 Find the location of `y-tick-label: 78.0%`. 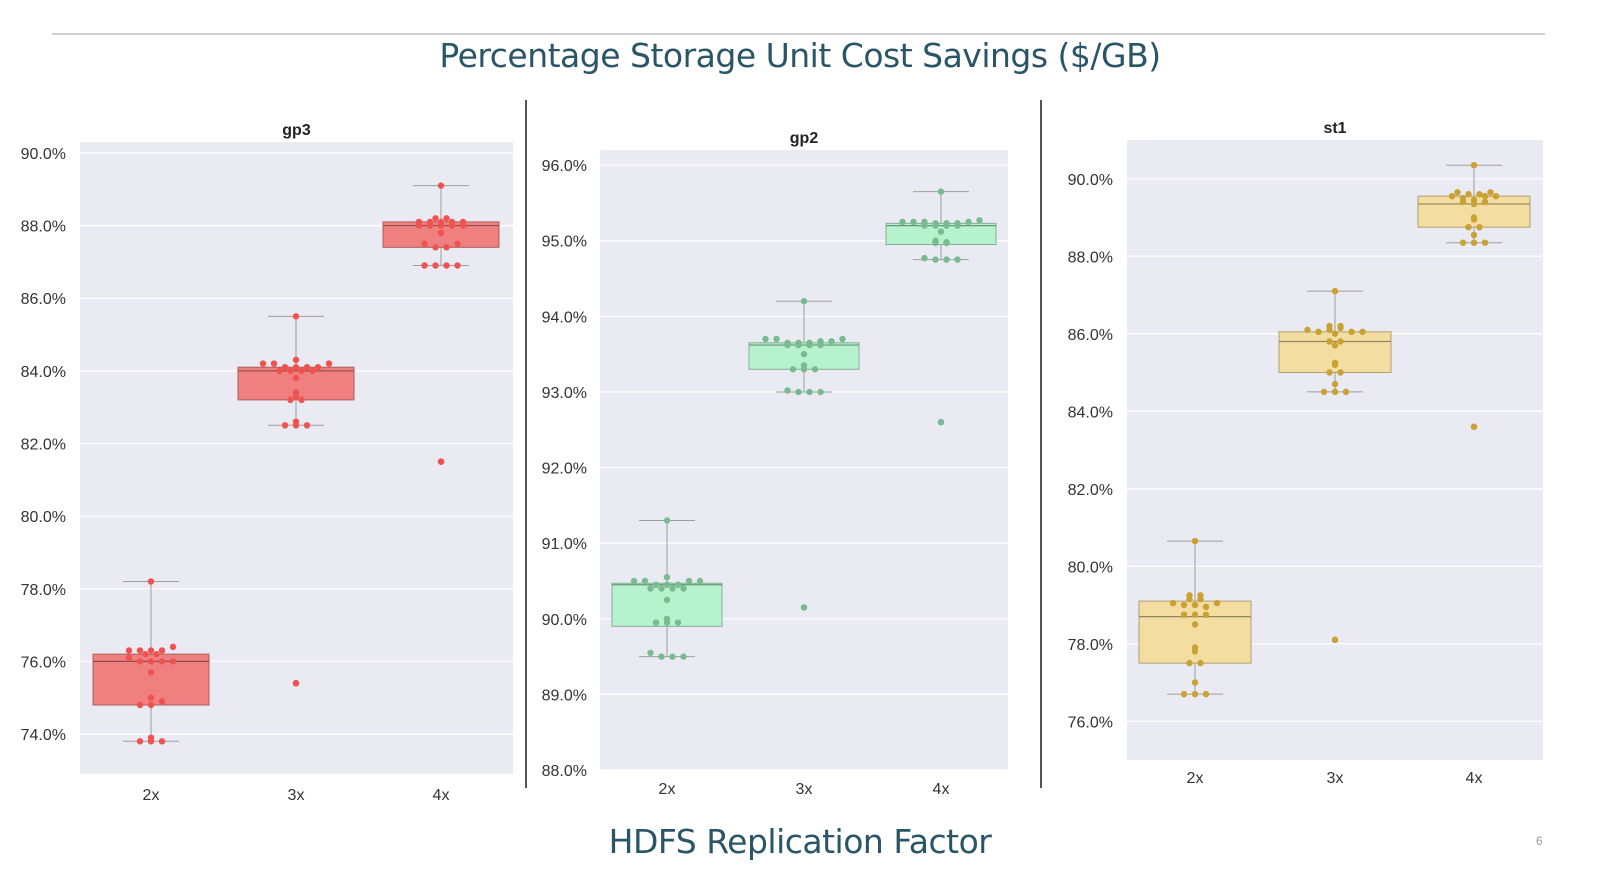

y-tick-label: 78.0% is located at coordinates (43, 590).